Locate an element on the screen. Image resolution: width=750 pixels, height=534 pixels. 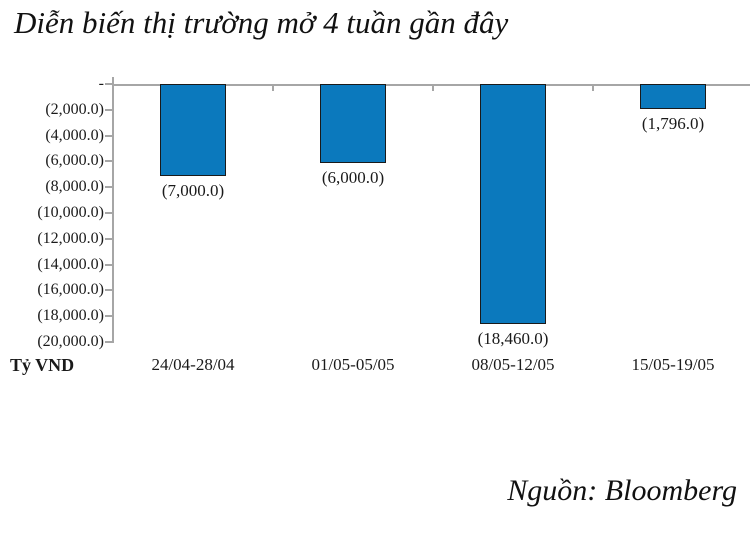
bar-value-label: (7,000.0) is located at coordinates (193, 190).